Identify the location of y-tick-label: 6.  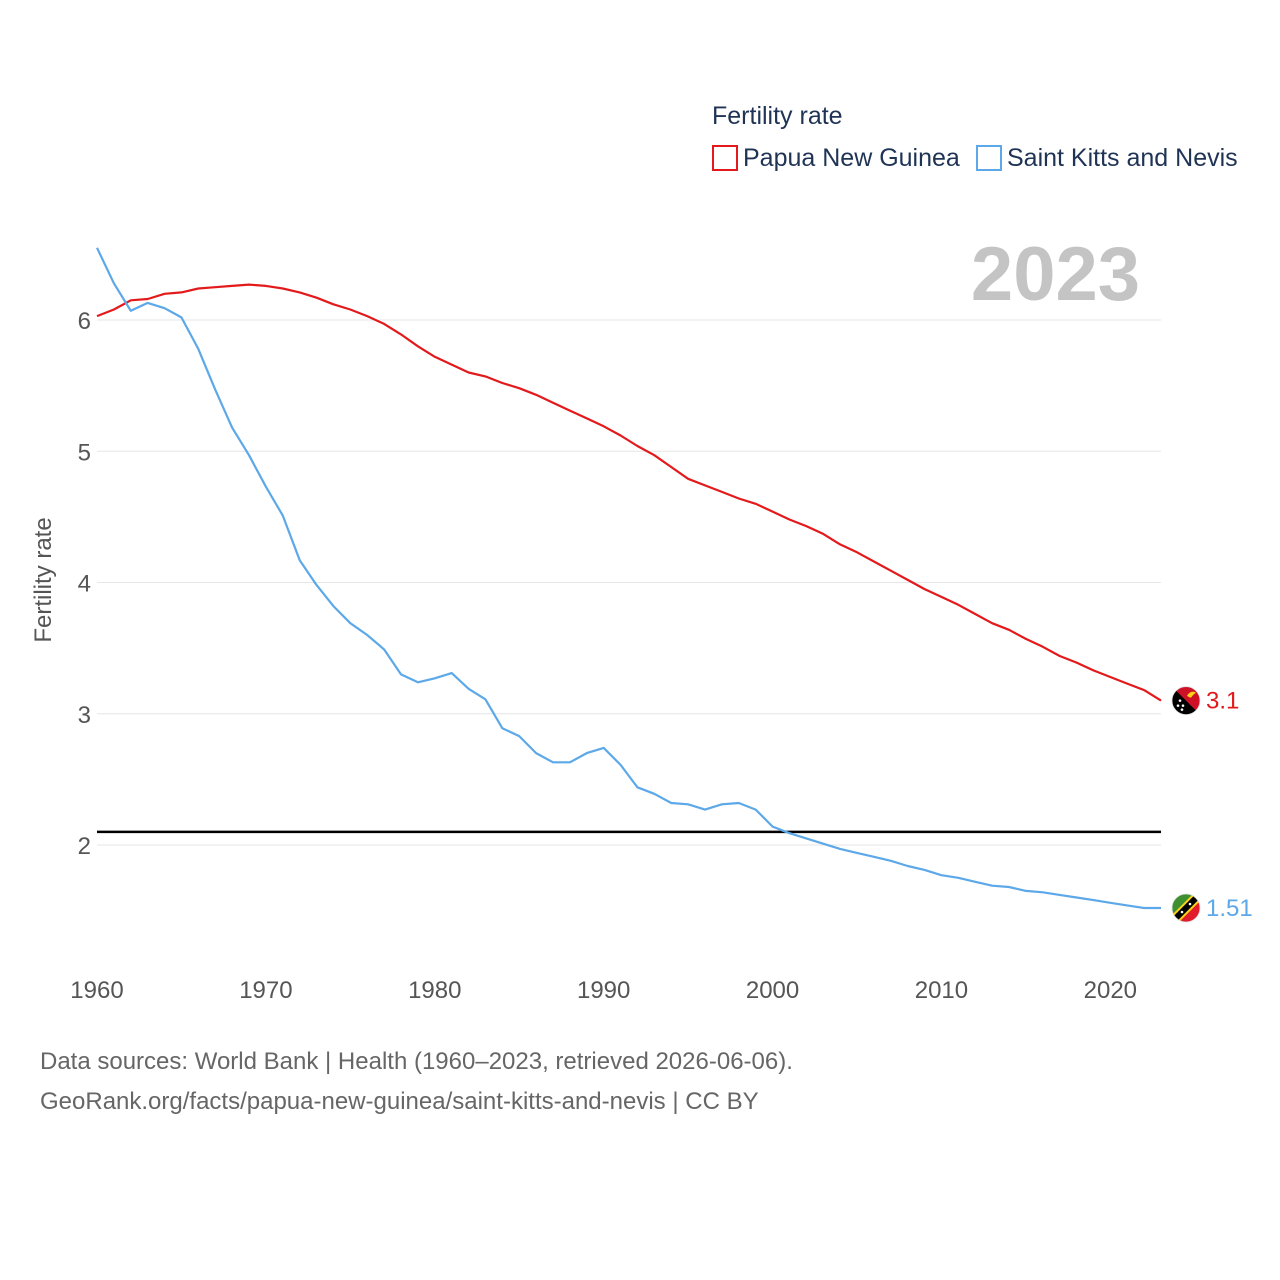
(84, 321).